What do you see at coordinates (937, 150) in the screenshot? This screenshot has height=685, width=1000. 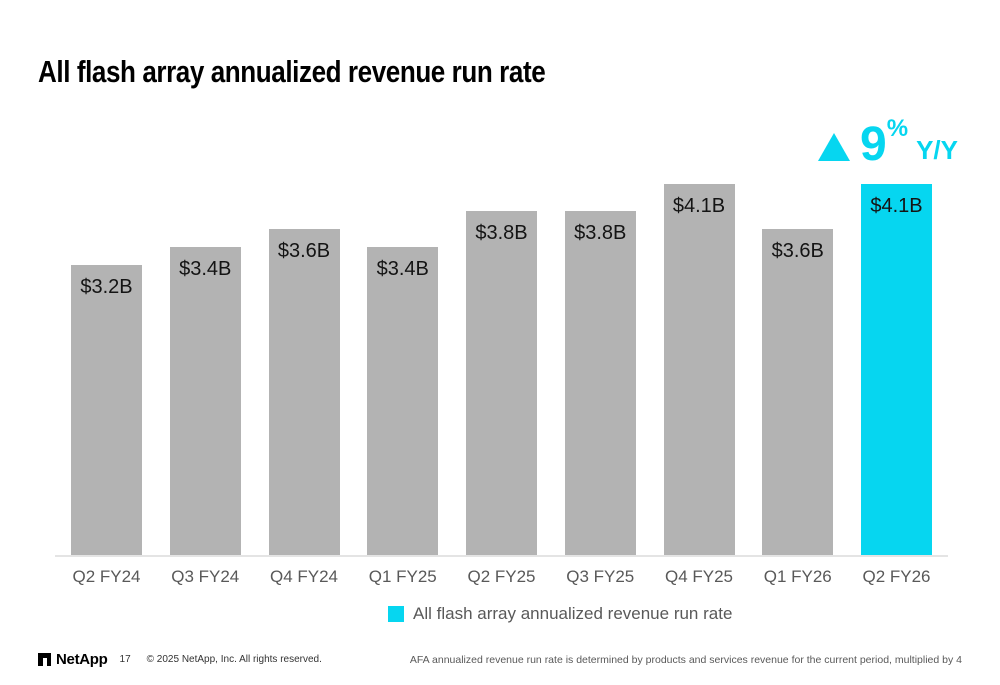 I see `growth-suffix: Y/Y` at bounding box center [937, 150].